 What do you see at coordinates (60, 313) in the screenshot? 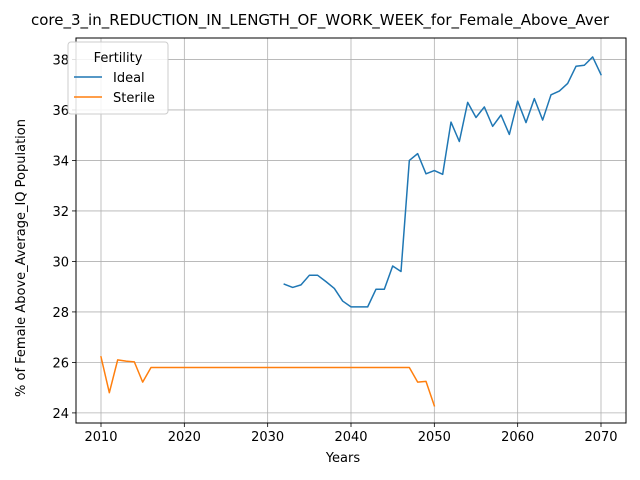
I see `y-tick-label: 28` at bounding box center [60, 313].